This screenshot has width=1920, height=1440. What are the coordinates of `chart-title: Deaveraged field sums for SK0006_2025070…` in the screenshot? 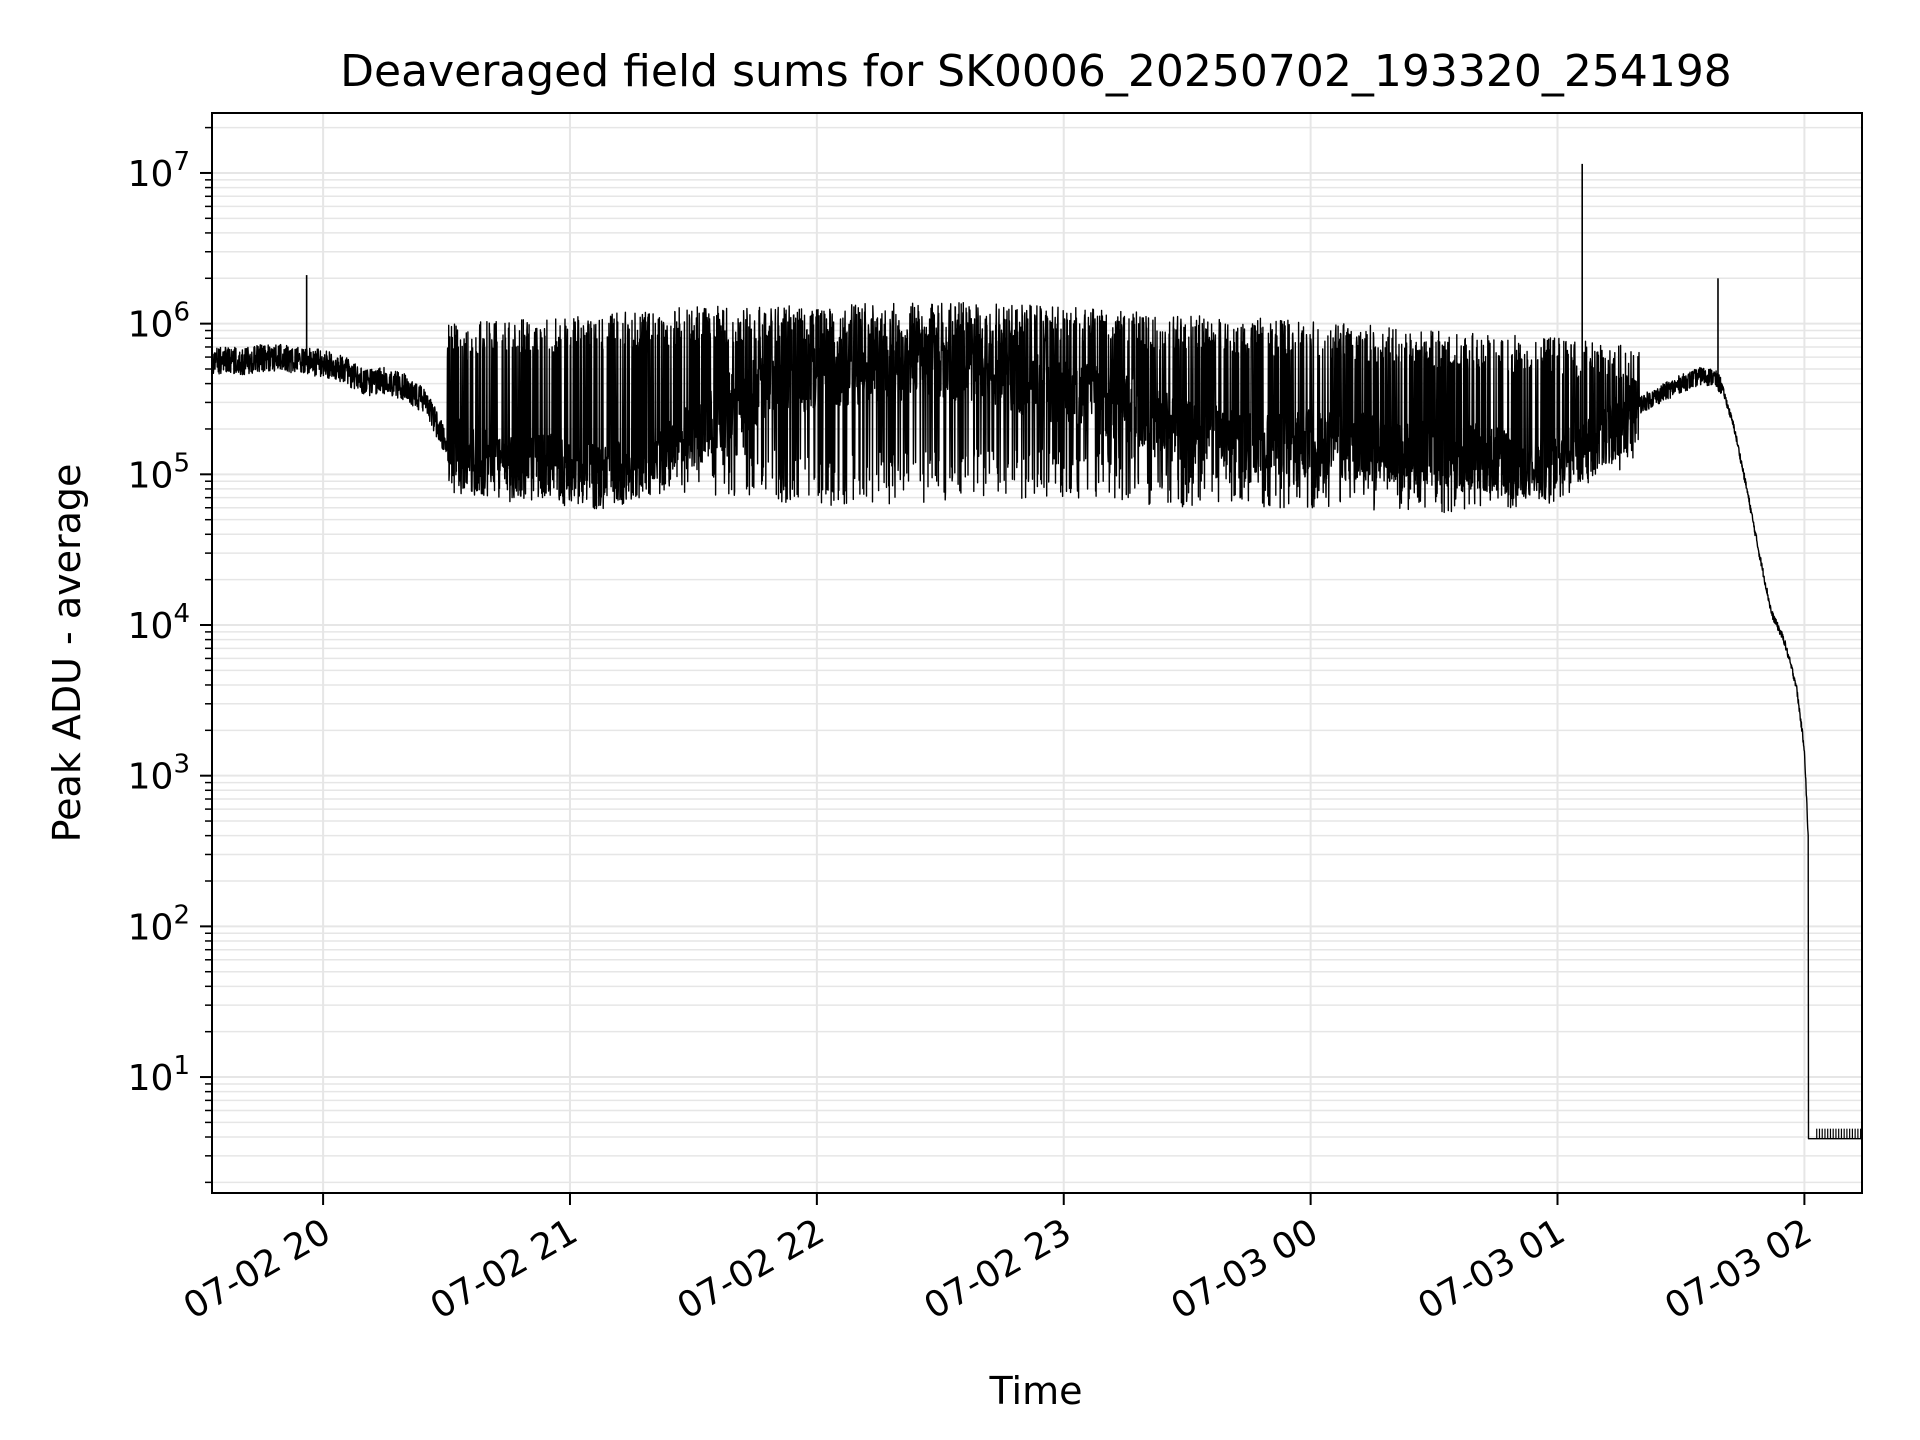 It's located at (1036, 71).